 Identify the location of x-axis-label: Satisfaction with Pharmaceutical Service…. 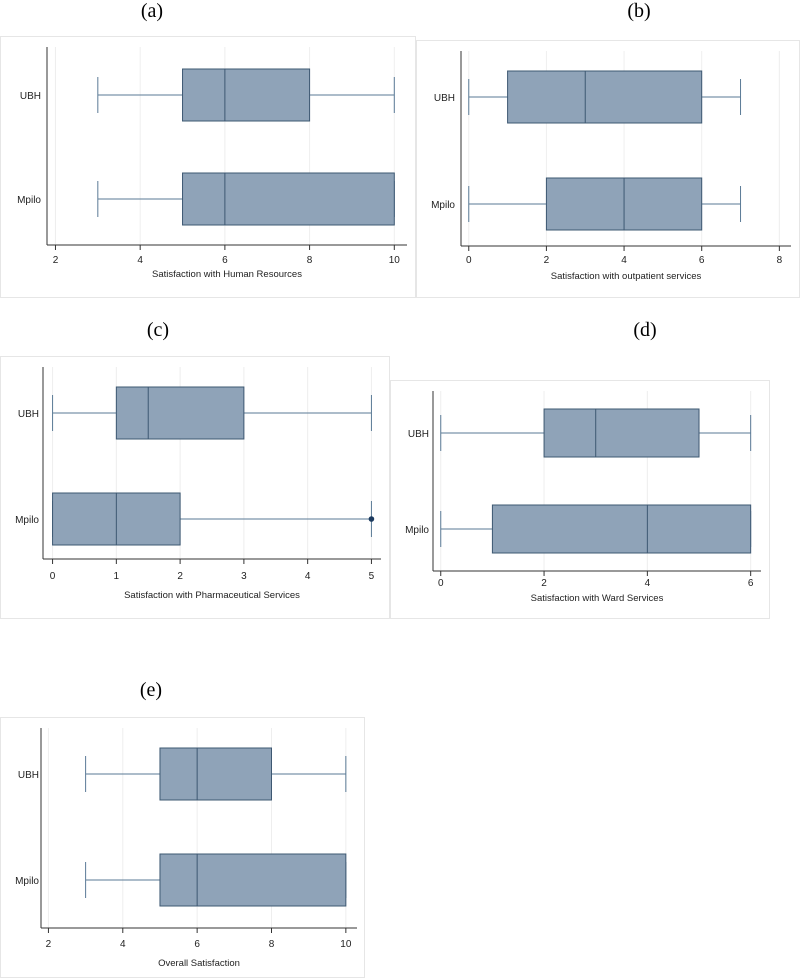
(212, 595).